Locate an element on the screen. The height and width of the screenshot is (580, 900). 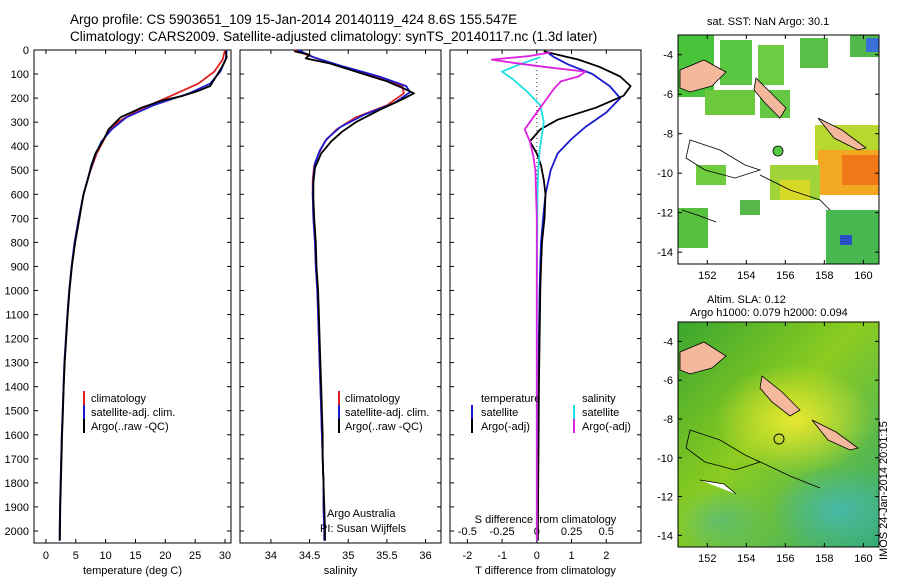
series-line-temperature-argo-adj- is located at coordinates (580, 295).